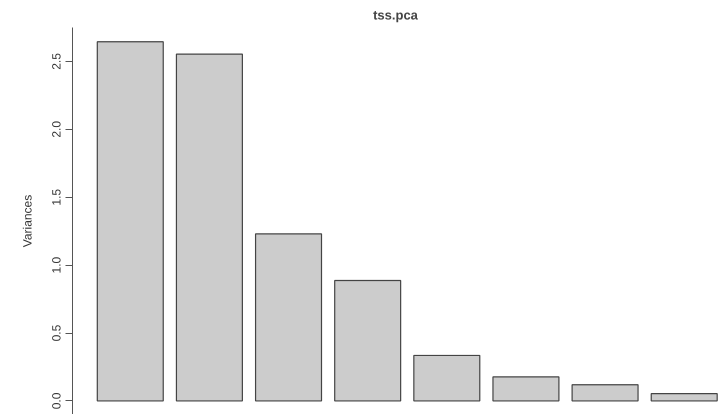  What do you see at coordinates (57, 333) in the screenshot?
I see `y-tick-label: 0.5` at bounding box center [57, 333].